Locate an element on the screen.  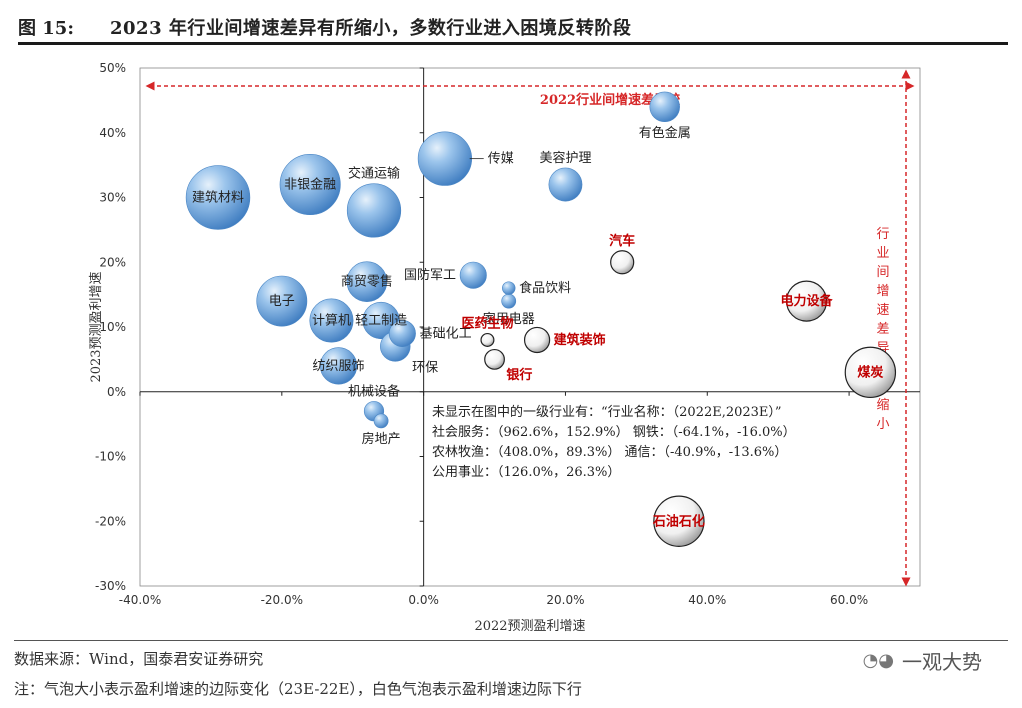
bubble-label: 非银金融 is located at coordinates (310, 185).